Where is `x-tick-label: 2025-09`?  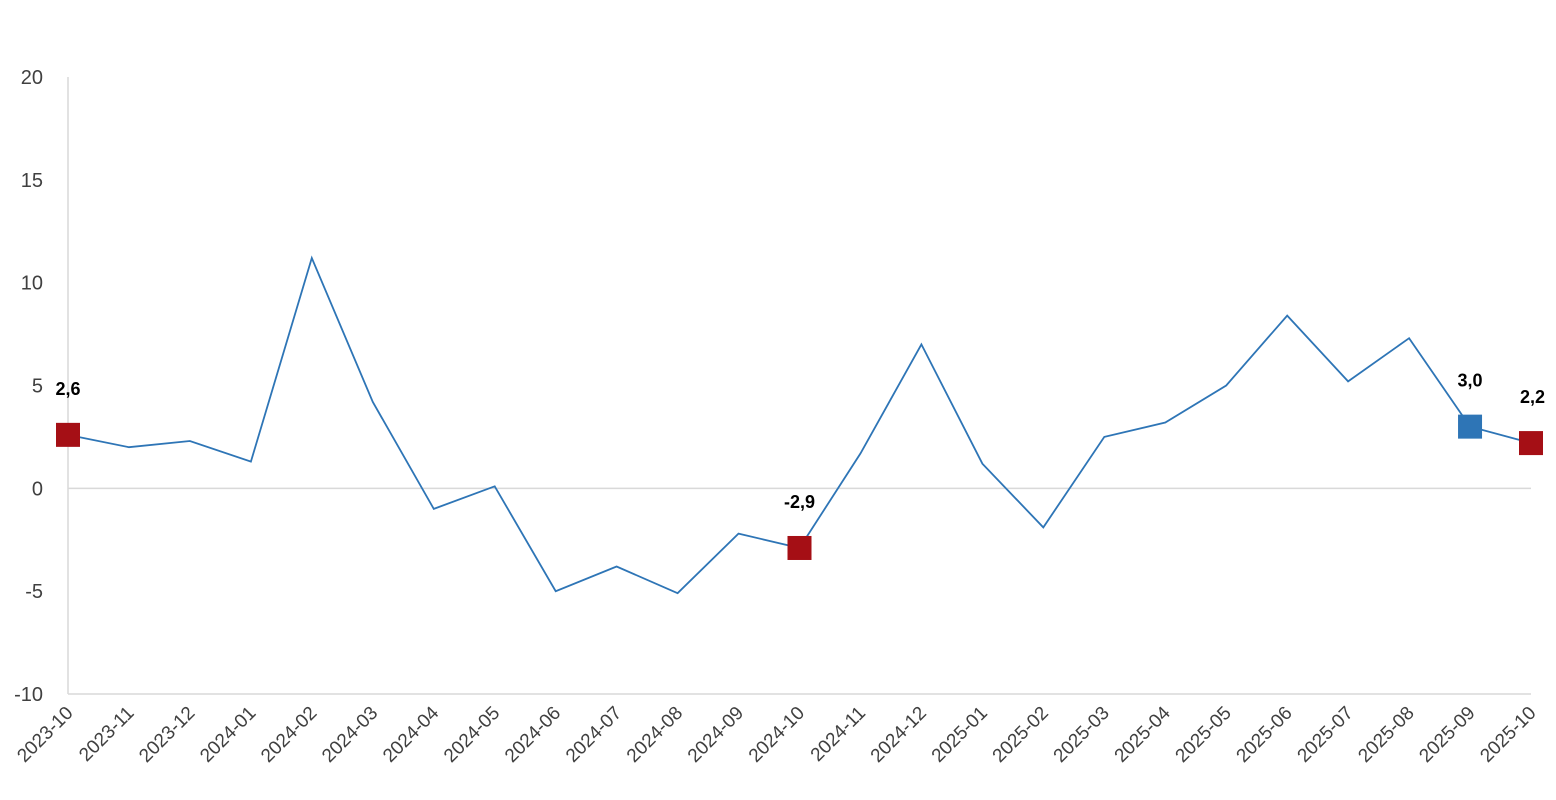 x-tick-label: 2025-09 is located at coordinates (1447, 735).